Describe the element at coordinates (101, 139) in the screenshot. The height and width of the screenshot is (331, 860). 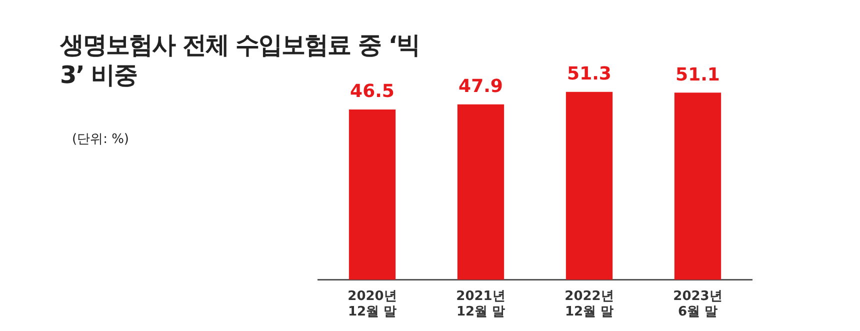
I see `text: (단위: %)` at that location.